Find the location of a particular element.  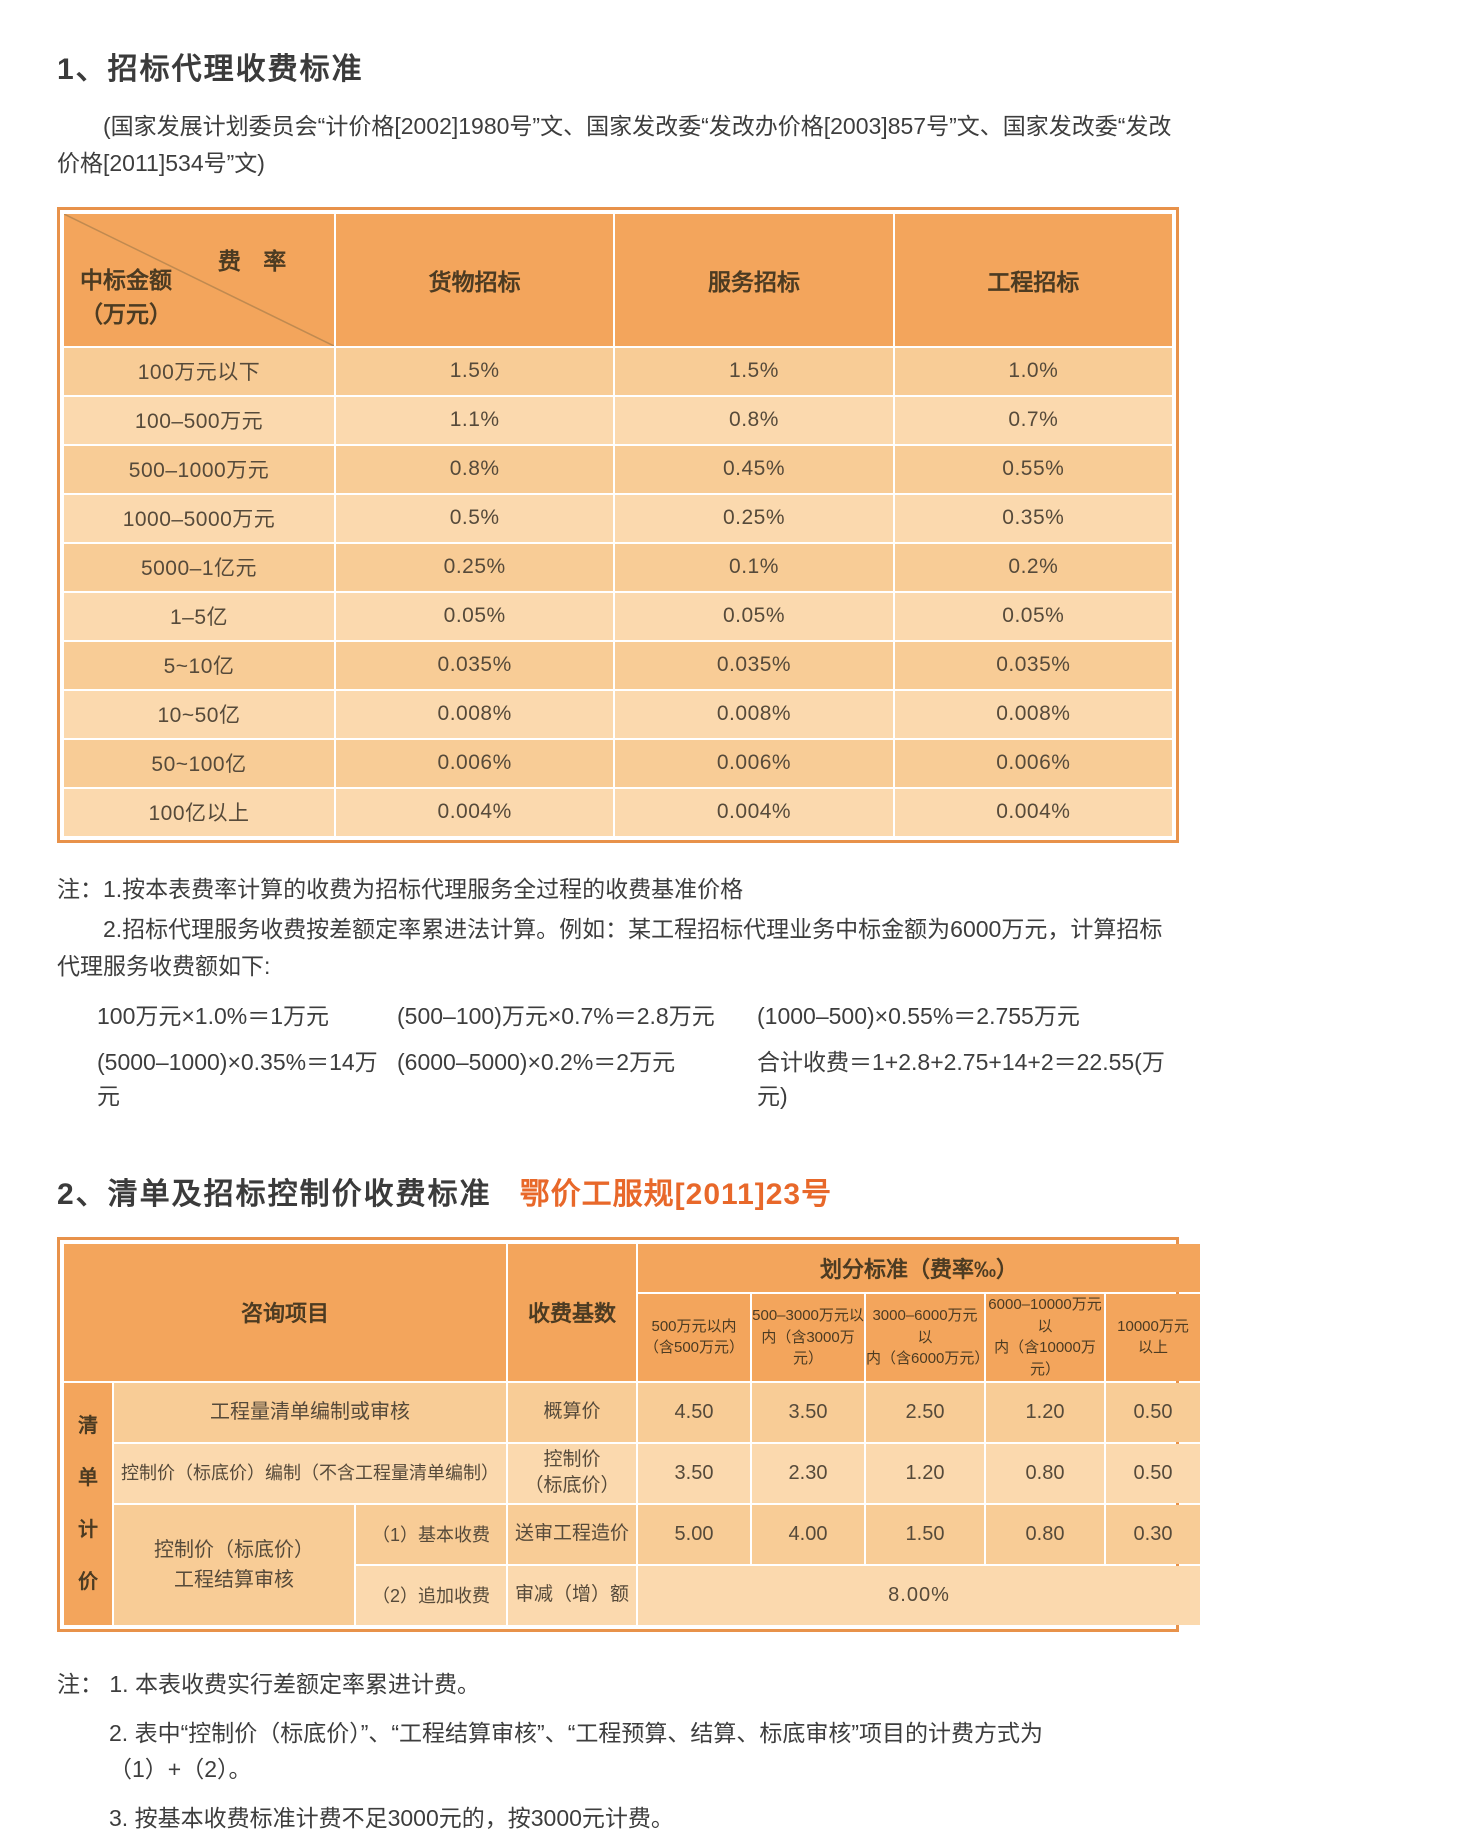

column-header-service-bidding: 服务招标 is located at coordinates (754, 279).